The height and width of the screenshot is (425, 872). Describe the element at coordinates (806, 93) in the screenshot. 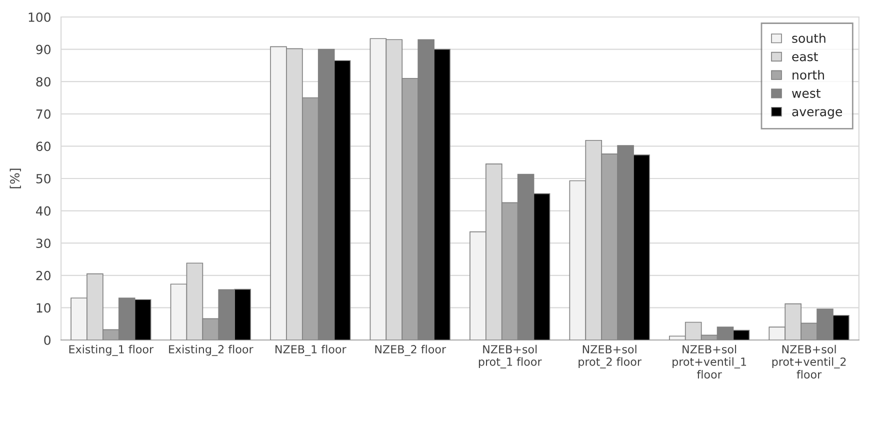

I see `legend-label: west` at that location.